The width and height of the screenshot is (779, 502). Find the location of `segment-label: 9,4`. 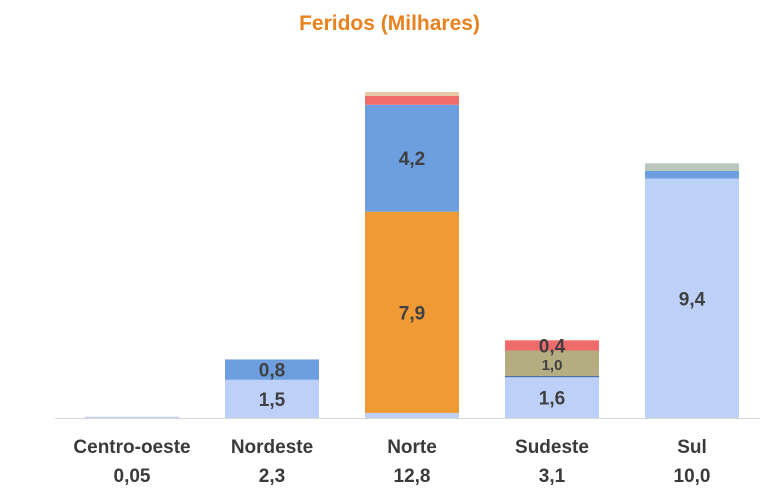

segment-label: 9,4 is located at coordinates (692, 299).